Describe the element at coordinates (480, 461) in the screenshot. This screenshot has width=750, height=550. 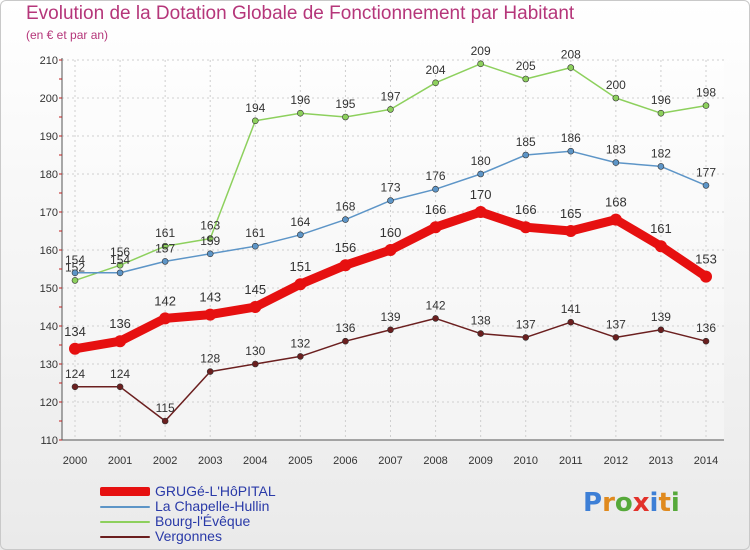
I see `x-tick-label: 2009` at that location.